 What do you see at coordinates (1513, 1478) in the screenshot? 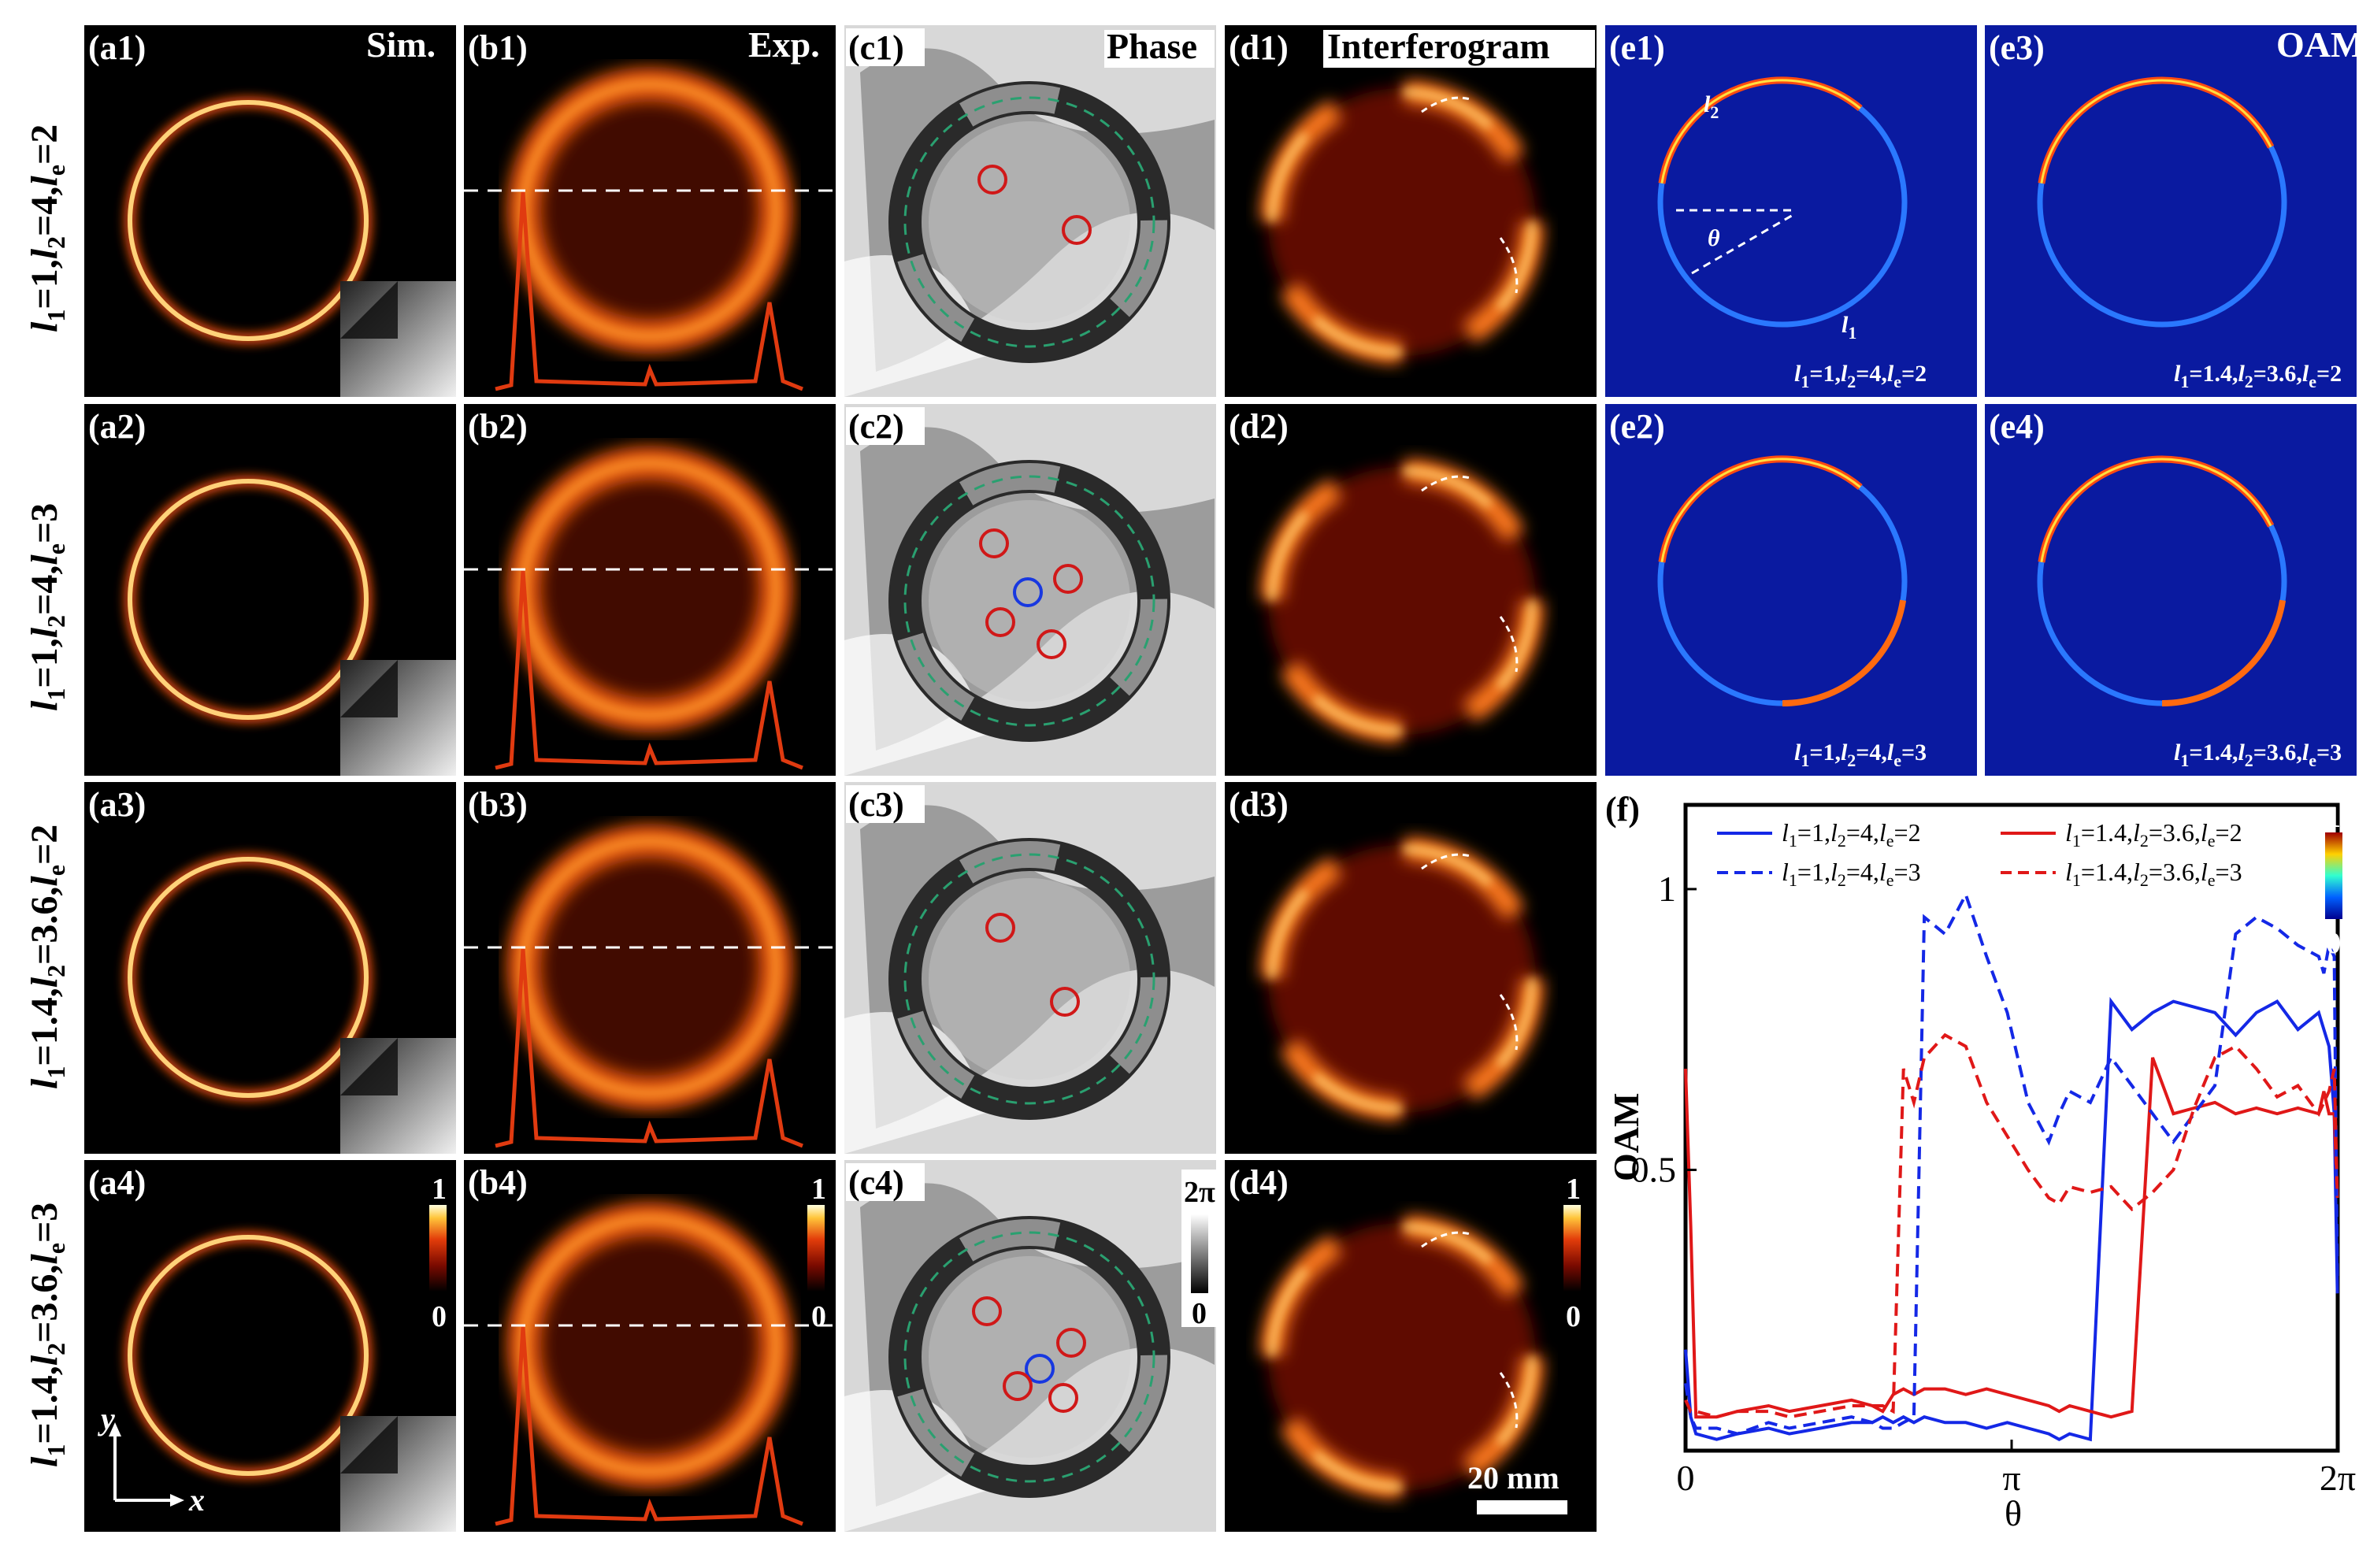
I see `scale-bar-label: 20 mm` at bounding box center [1513, 1478].